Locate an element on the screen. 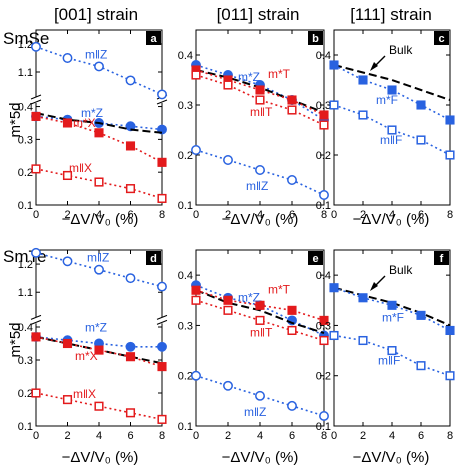 The width and height of the screenshot is (457, 474). x-axis-label-col1-bottom: −ΔV/V₀ (%) is located at coordinates (100, 457).